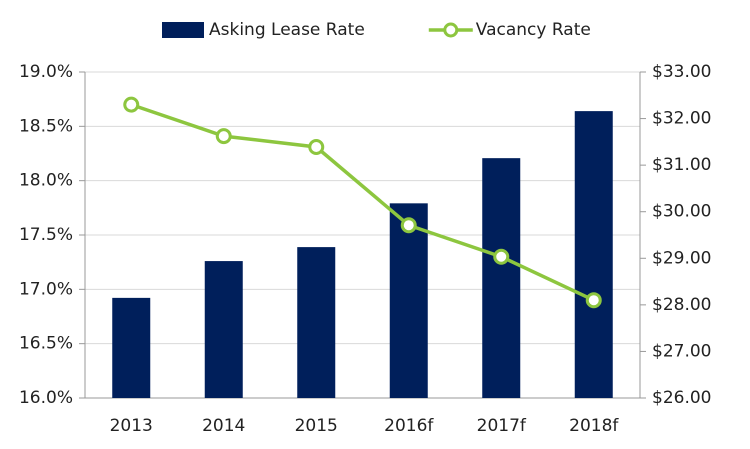  Describe the element at coordinates (681, 258) in the screenshot. I see `y2-tick-label: $29.00` at that location.